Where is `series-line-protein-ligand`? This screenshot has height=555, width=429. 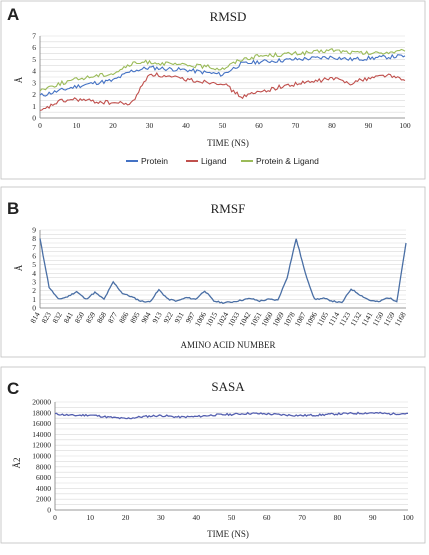 series-line-protein-ligand is located at coordinates (222, 70).